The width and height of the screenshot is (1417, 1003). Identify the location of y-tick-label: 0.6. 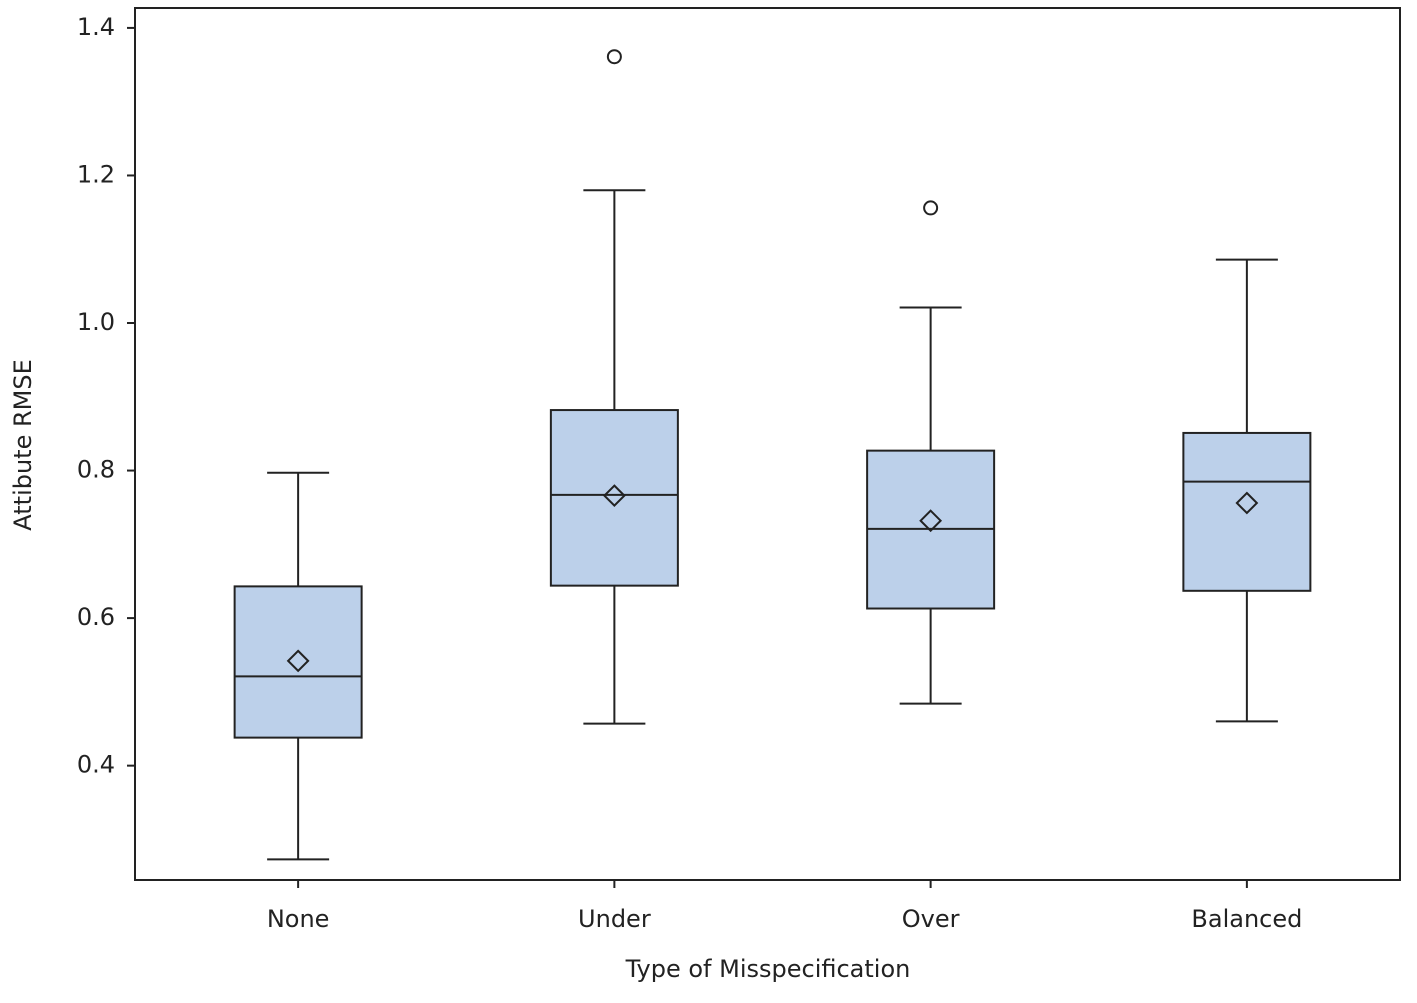
(96, 617).